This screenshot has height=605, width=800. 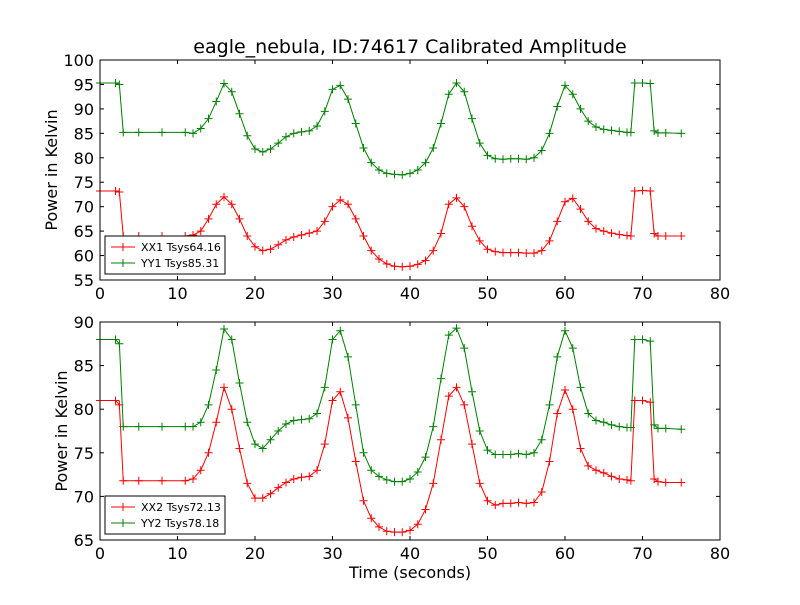 What do you see at coordinates (720, 553) in the screenshot?
I see `chart-1-xtick-label: 80` at bounding box center [720, 553].